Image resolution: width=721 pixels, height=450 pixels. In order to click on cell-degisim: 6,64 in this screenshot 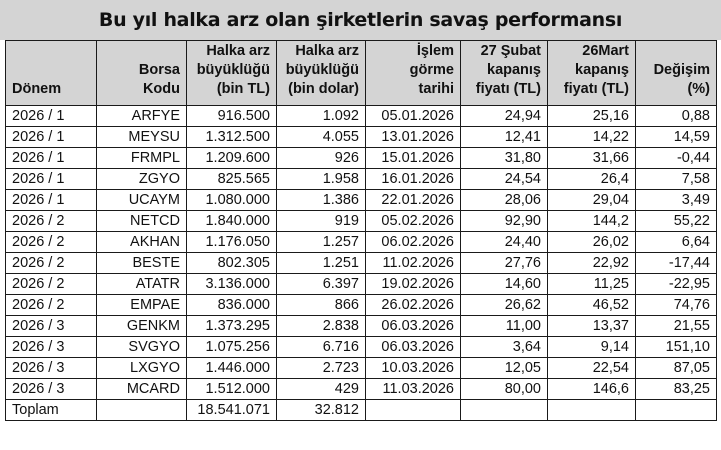, I will do `click(676, 242)`.